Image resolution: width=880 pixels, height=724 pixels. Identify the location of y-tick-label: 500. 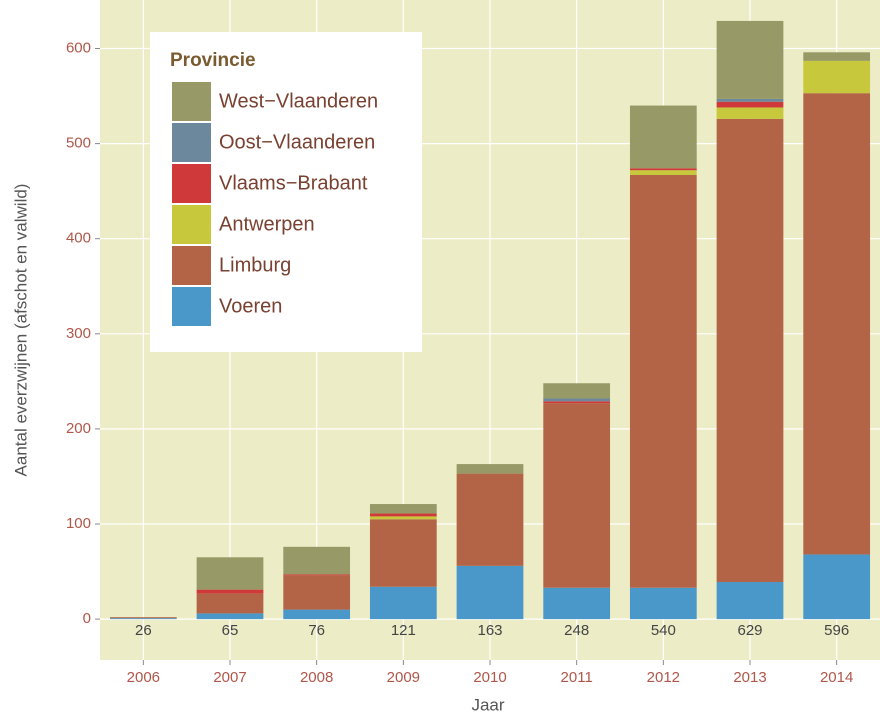
(78, 143).